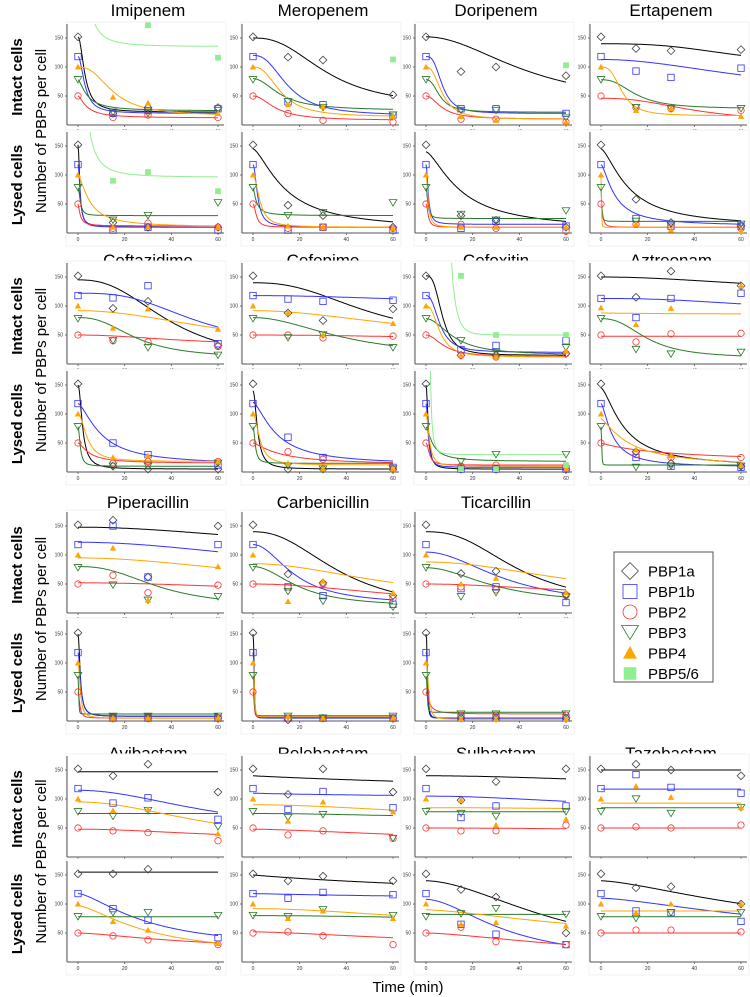 This screenshot has height=997, width=750. What do you see at coordinates (630, 591) in the screenshot?
I see `legend-marker-pbp1b` at bounding box center [630, 591].